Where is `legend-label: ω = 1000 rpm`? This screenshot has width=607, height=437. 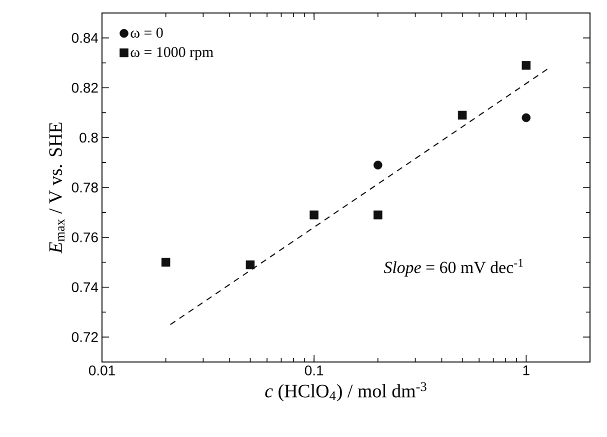 legend-label: ω = 1000 rpm is located at coordinates (172, 53).